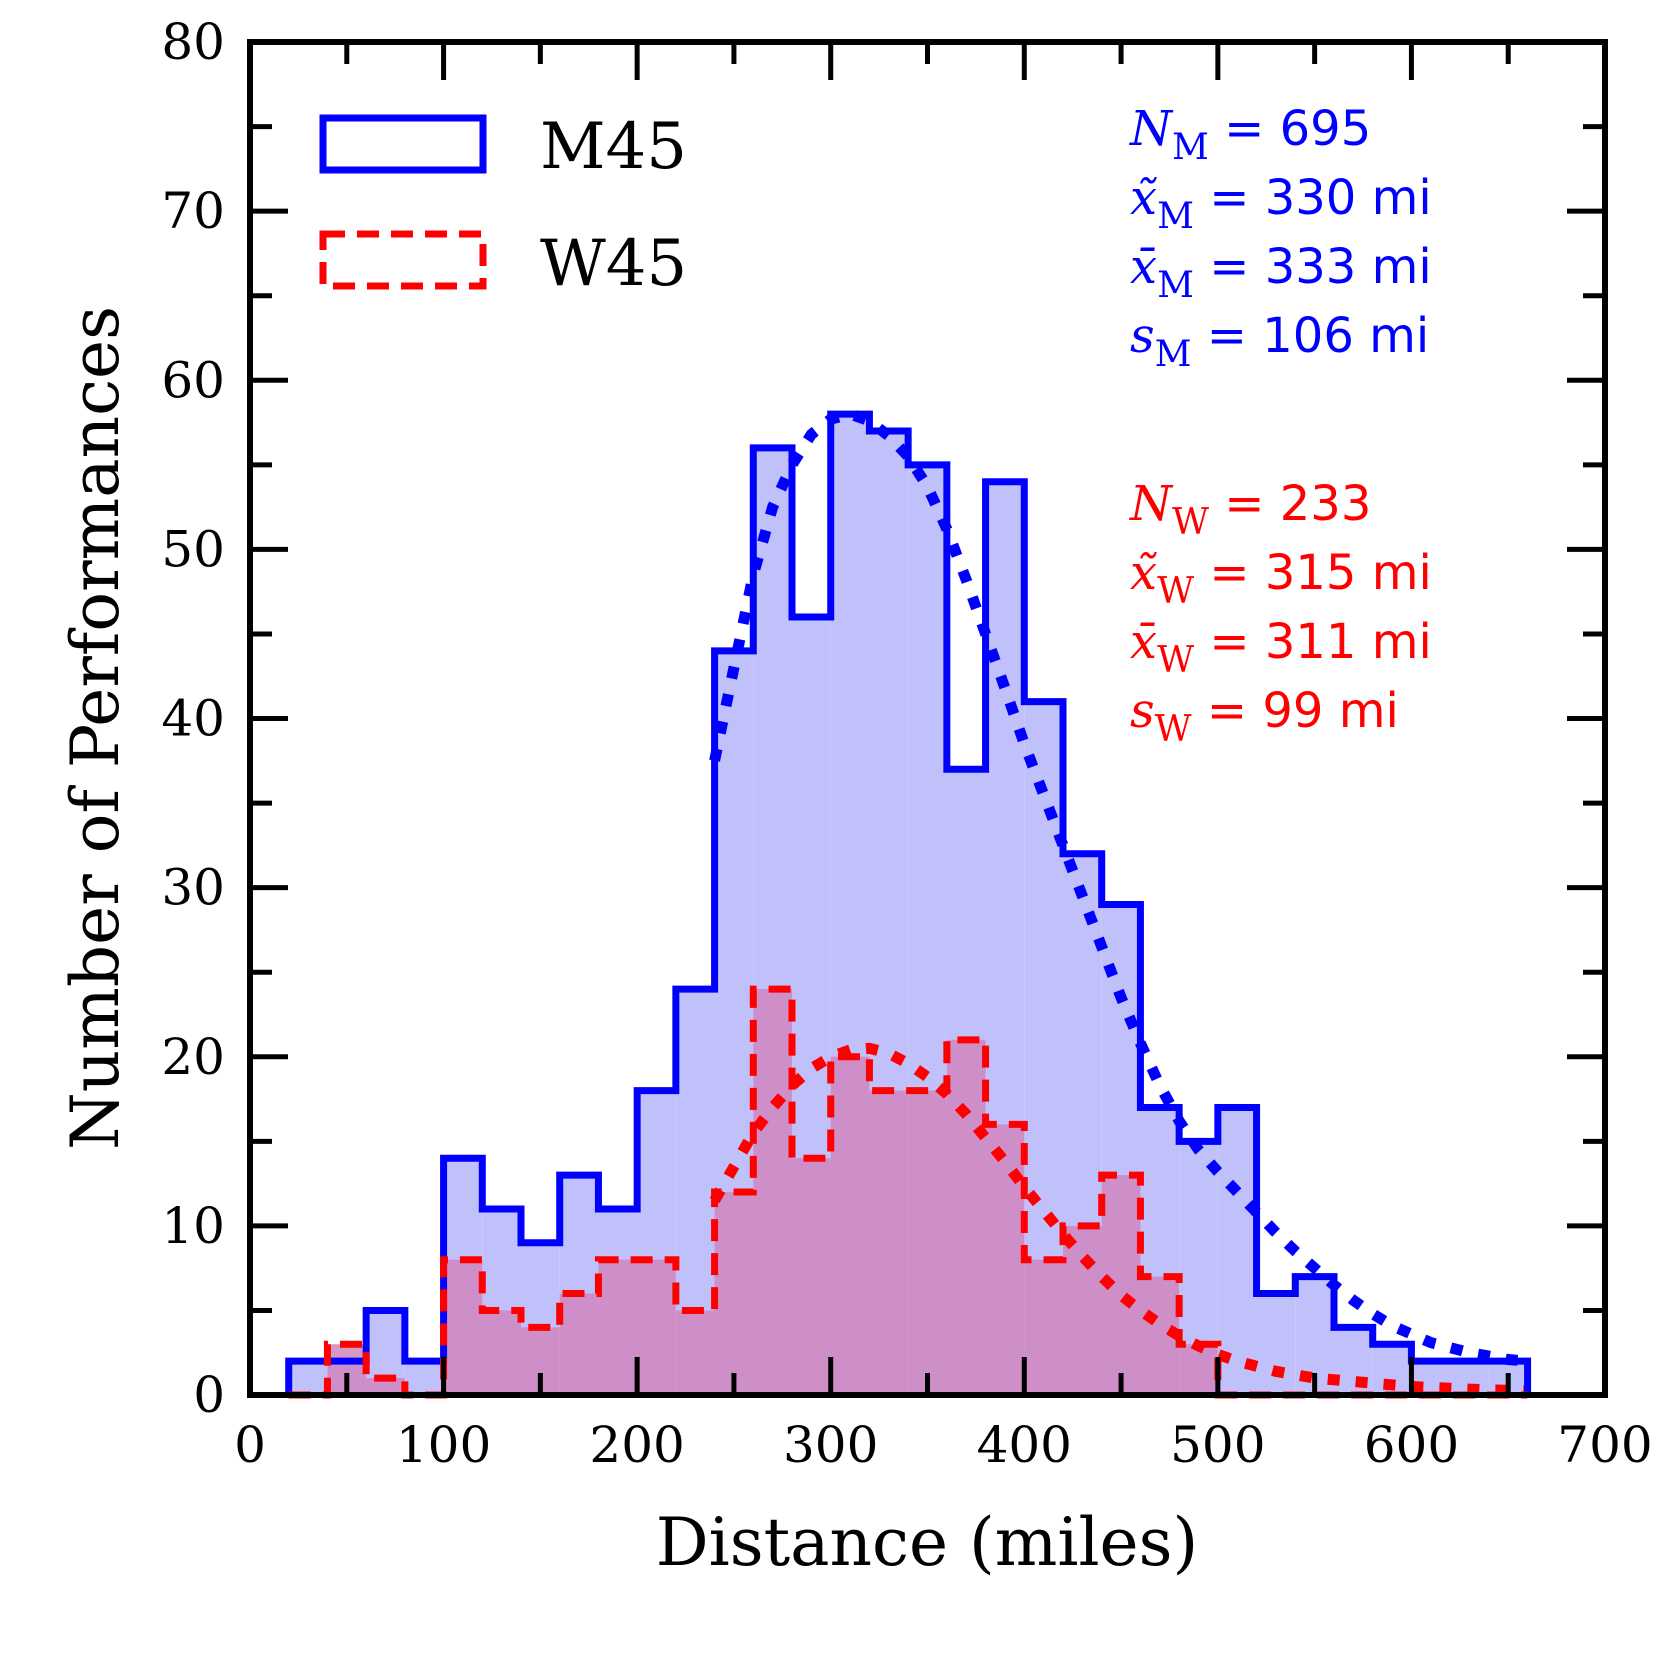  Describe the element at coordinates (613, 264) in the screenshot. I see `legend-label-w45: W45` at that location.